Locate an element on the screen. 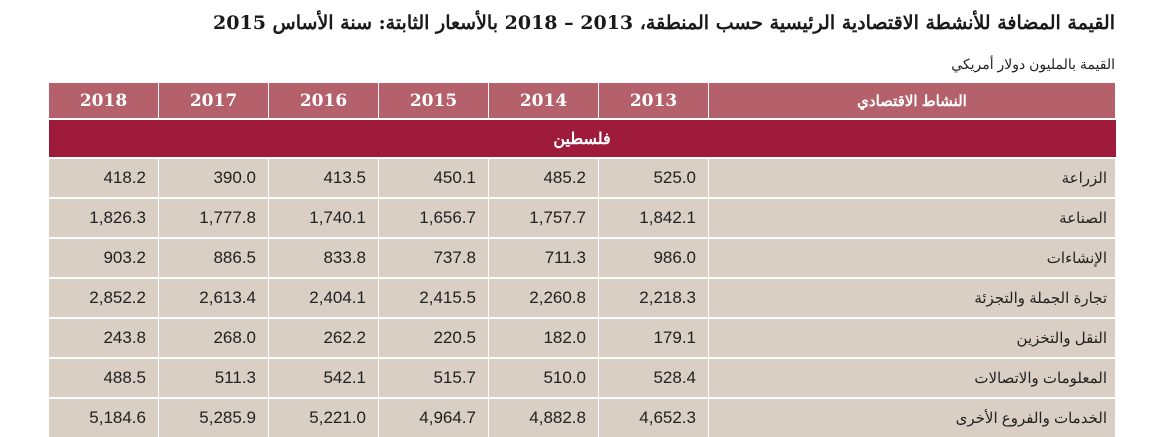  year-header: 2017 is located at coordinates (213, 101).